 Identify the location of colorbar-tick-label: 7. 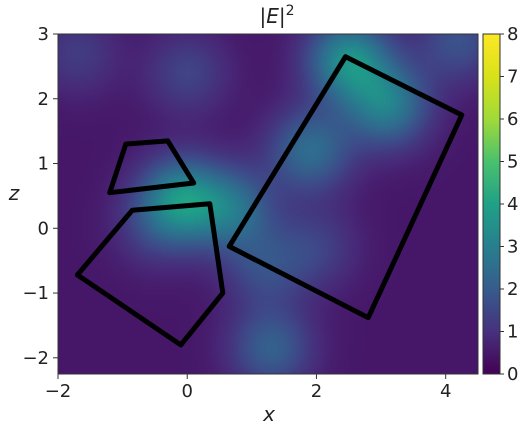
(512, 77).